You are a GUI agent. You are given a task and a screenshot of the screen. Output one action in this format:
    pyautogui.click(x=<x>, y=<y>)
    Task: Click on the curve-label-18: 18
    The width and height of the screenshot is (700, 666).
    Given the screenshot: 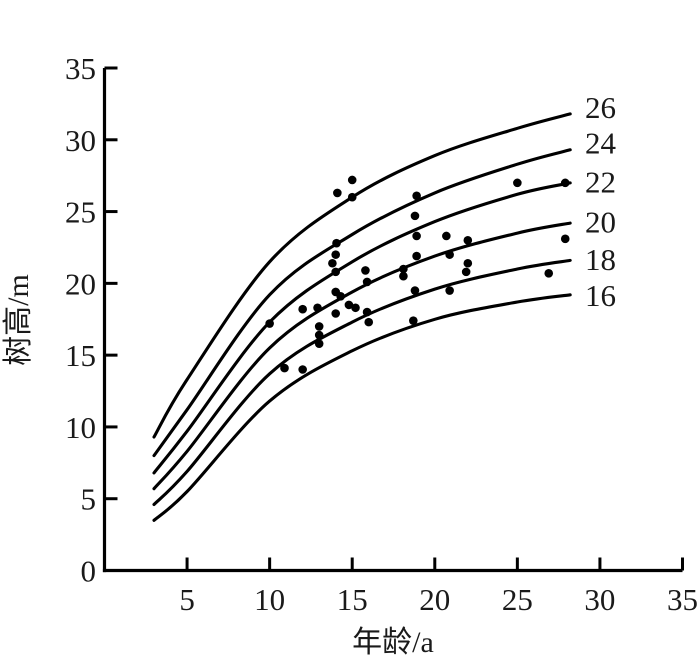 What is the action you would take?
    pyautogui.click(x=600, y=259)
    